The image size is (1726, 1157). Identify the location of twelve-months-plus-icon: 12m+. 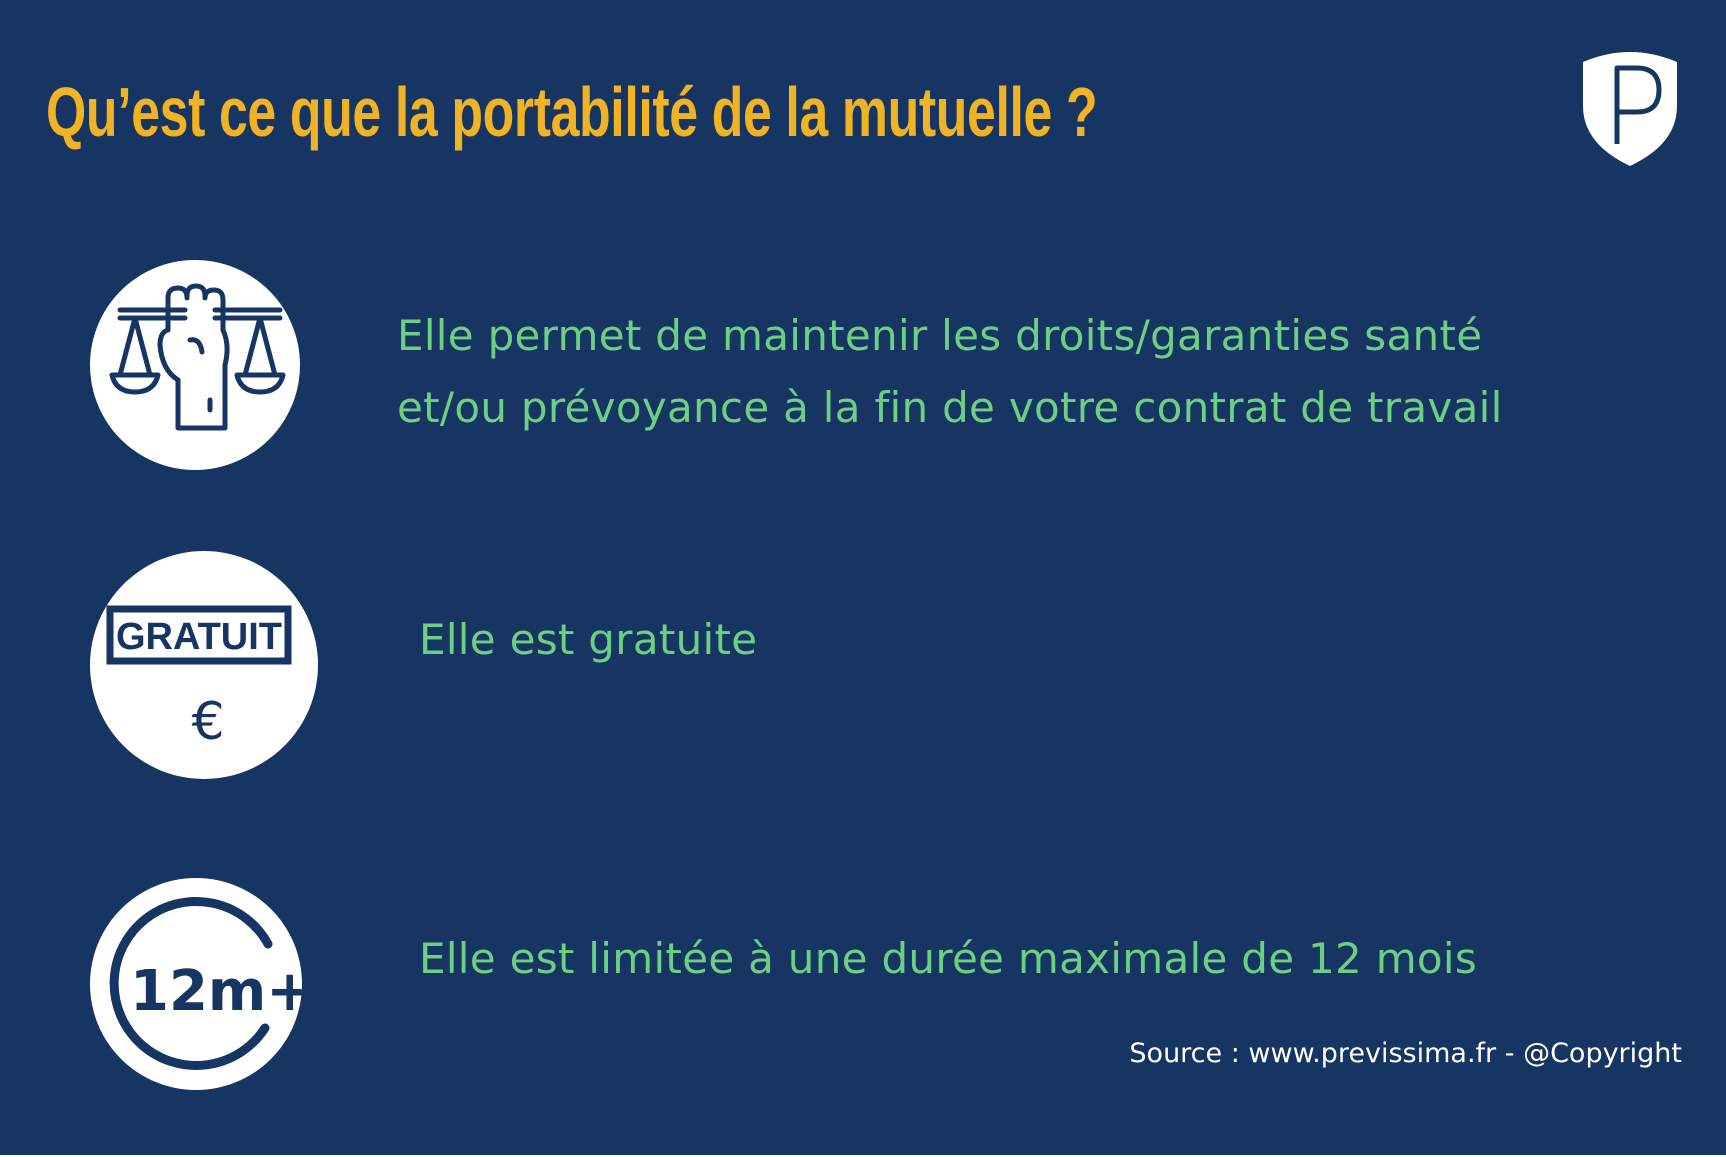
(196, 984).